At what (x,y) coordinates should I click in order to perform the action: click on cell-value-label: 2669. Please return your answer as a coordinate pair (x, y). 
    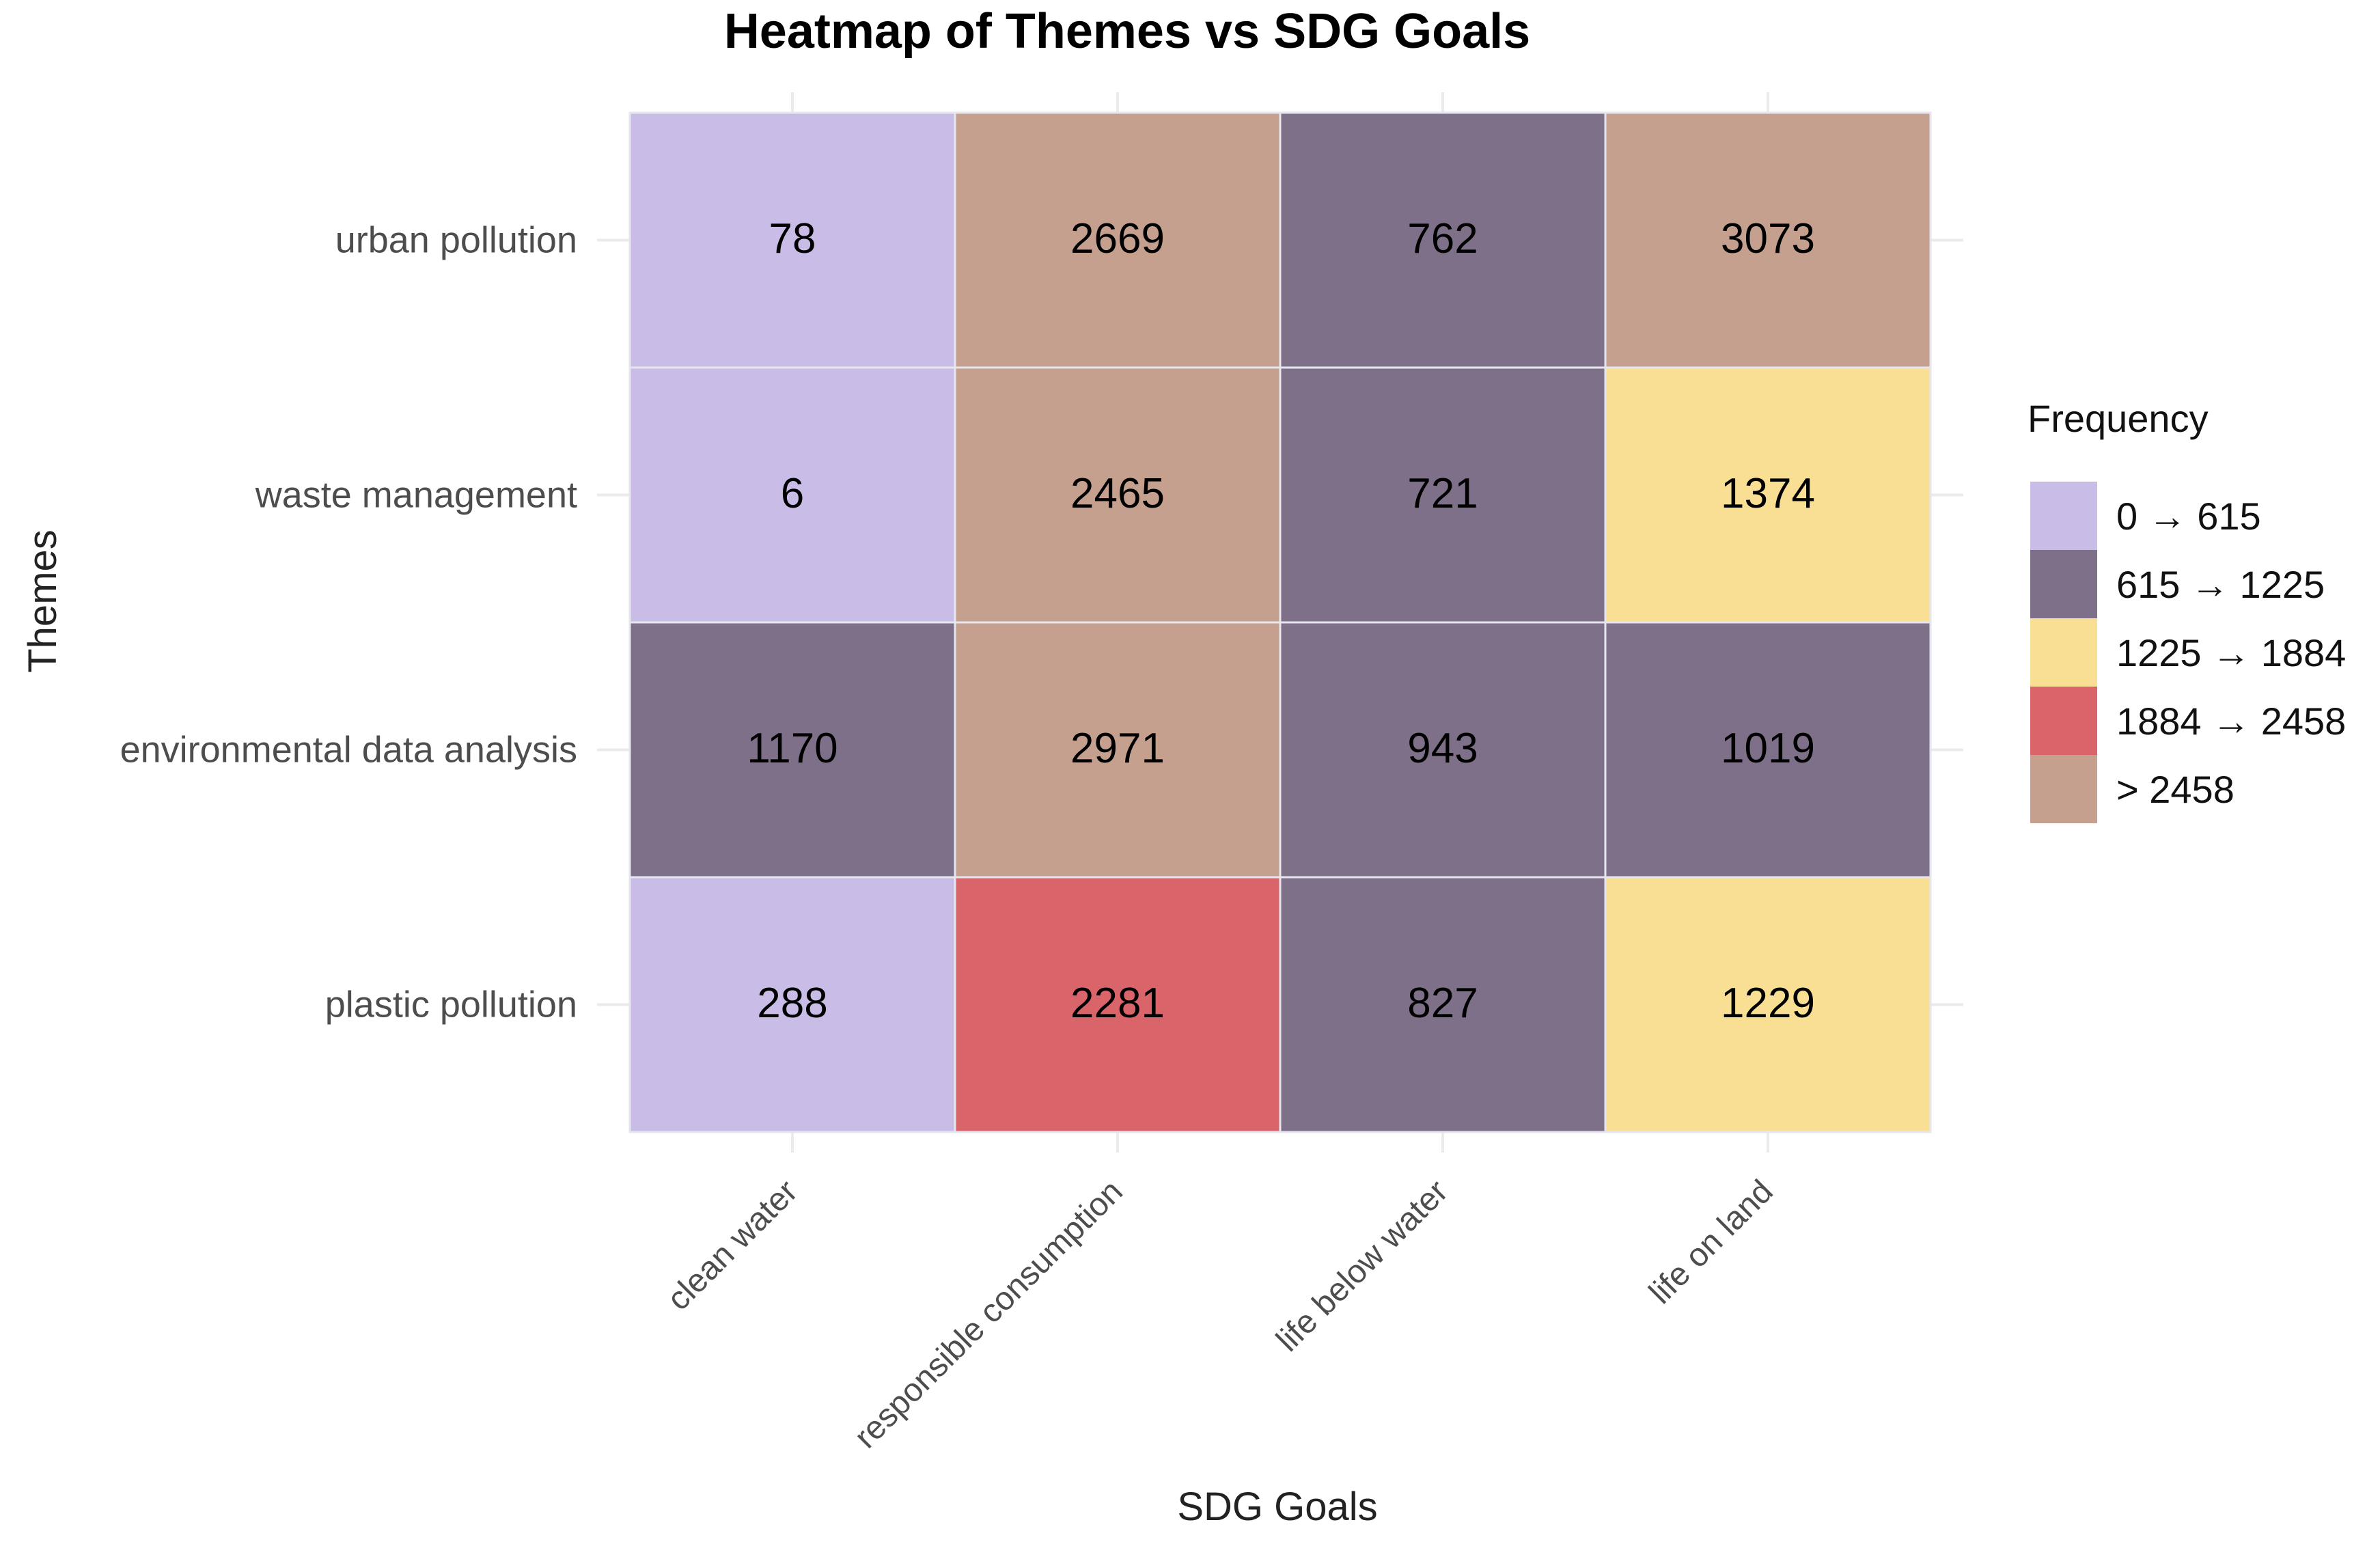
    Looking at the image, I should click on (1117, 239).